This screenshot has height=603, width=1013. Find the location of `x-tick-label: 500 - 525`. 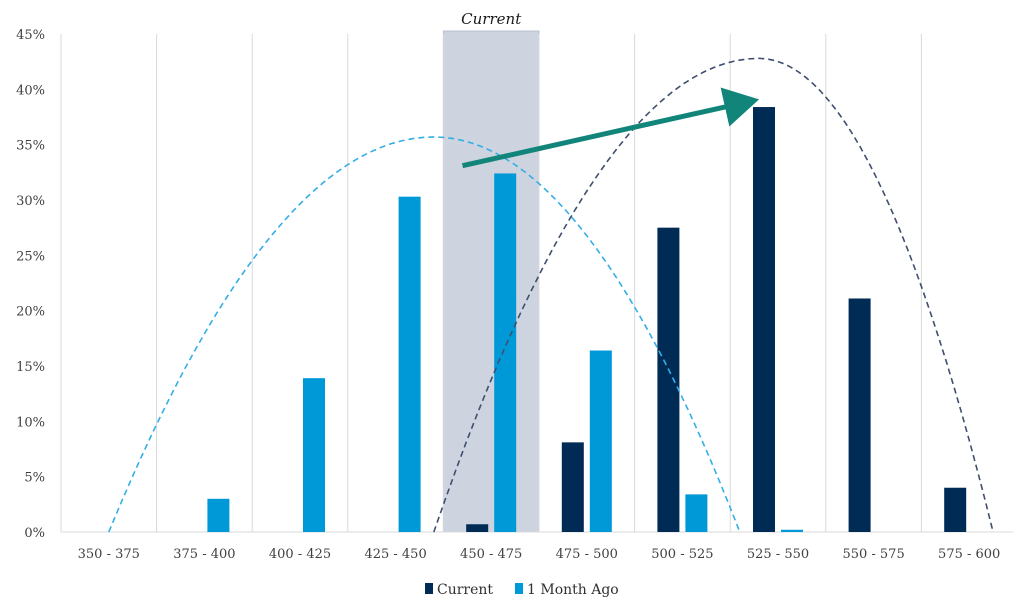

x-tick-label: 500 - 525 is located at coordinates (682, 554).